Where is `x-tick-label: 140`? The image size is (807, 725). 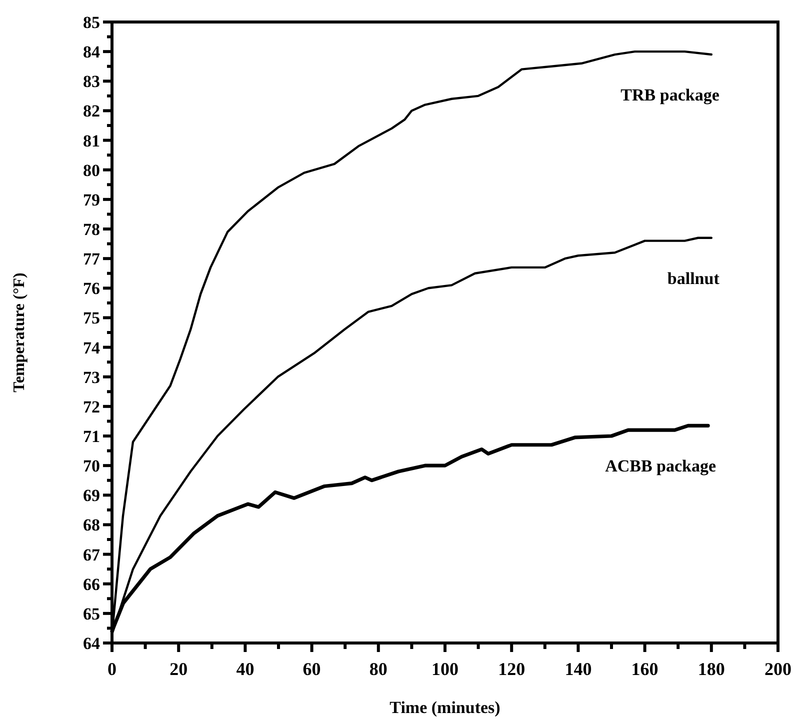 x-tick-label: 140 is located at coordinates (578, 669).